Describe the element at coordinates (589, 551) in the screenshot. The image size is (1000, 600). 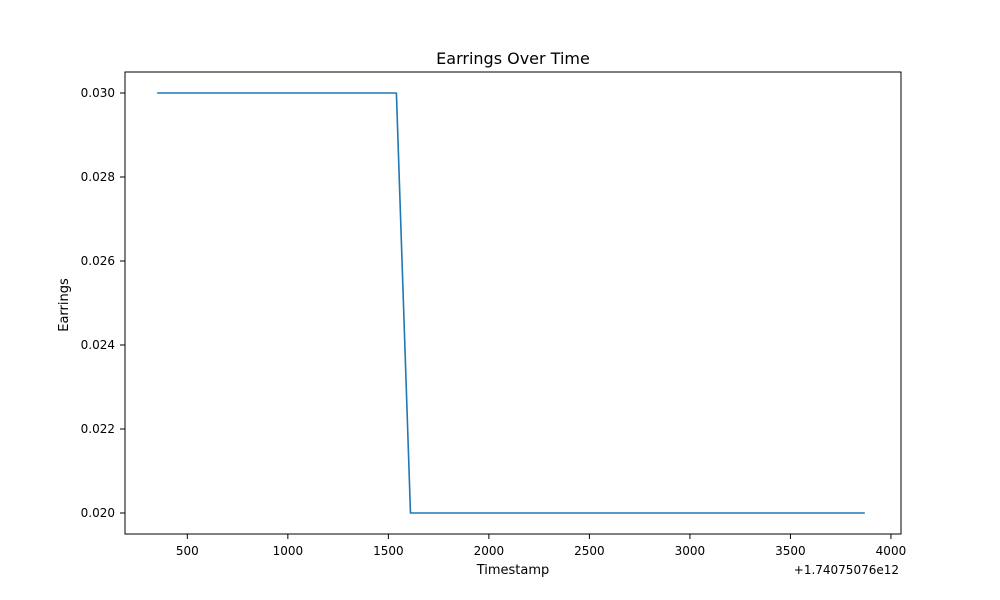
I see `x-tick-label-4: 2500` at that location.